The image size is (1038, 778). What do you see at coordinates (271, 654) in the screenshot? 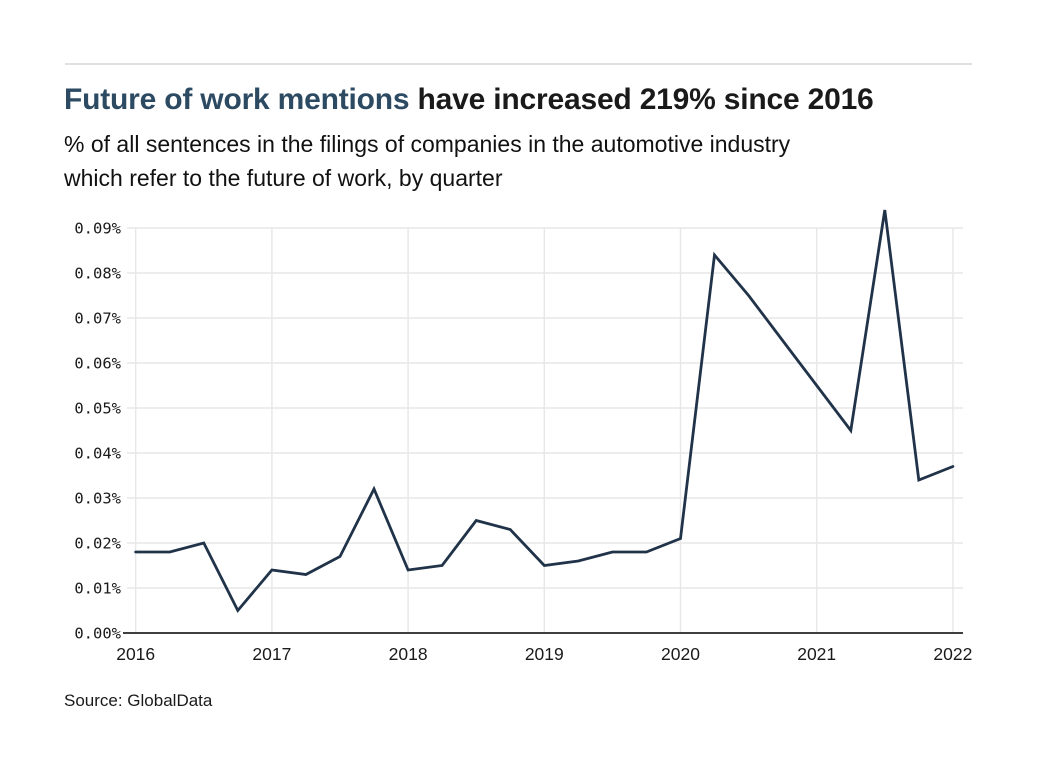
I see `x-tick-label: 2017` at bounding box center [271, 654].